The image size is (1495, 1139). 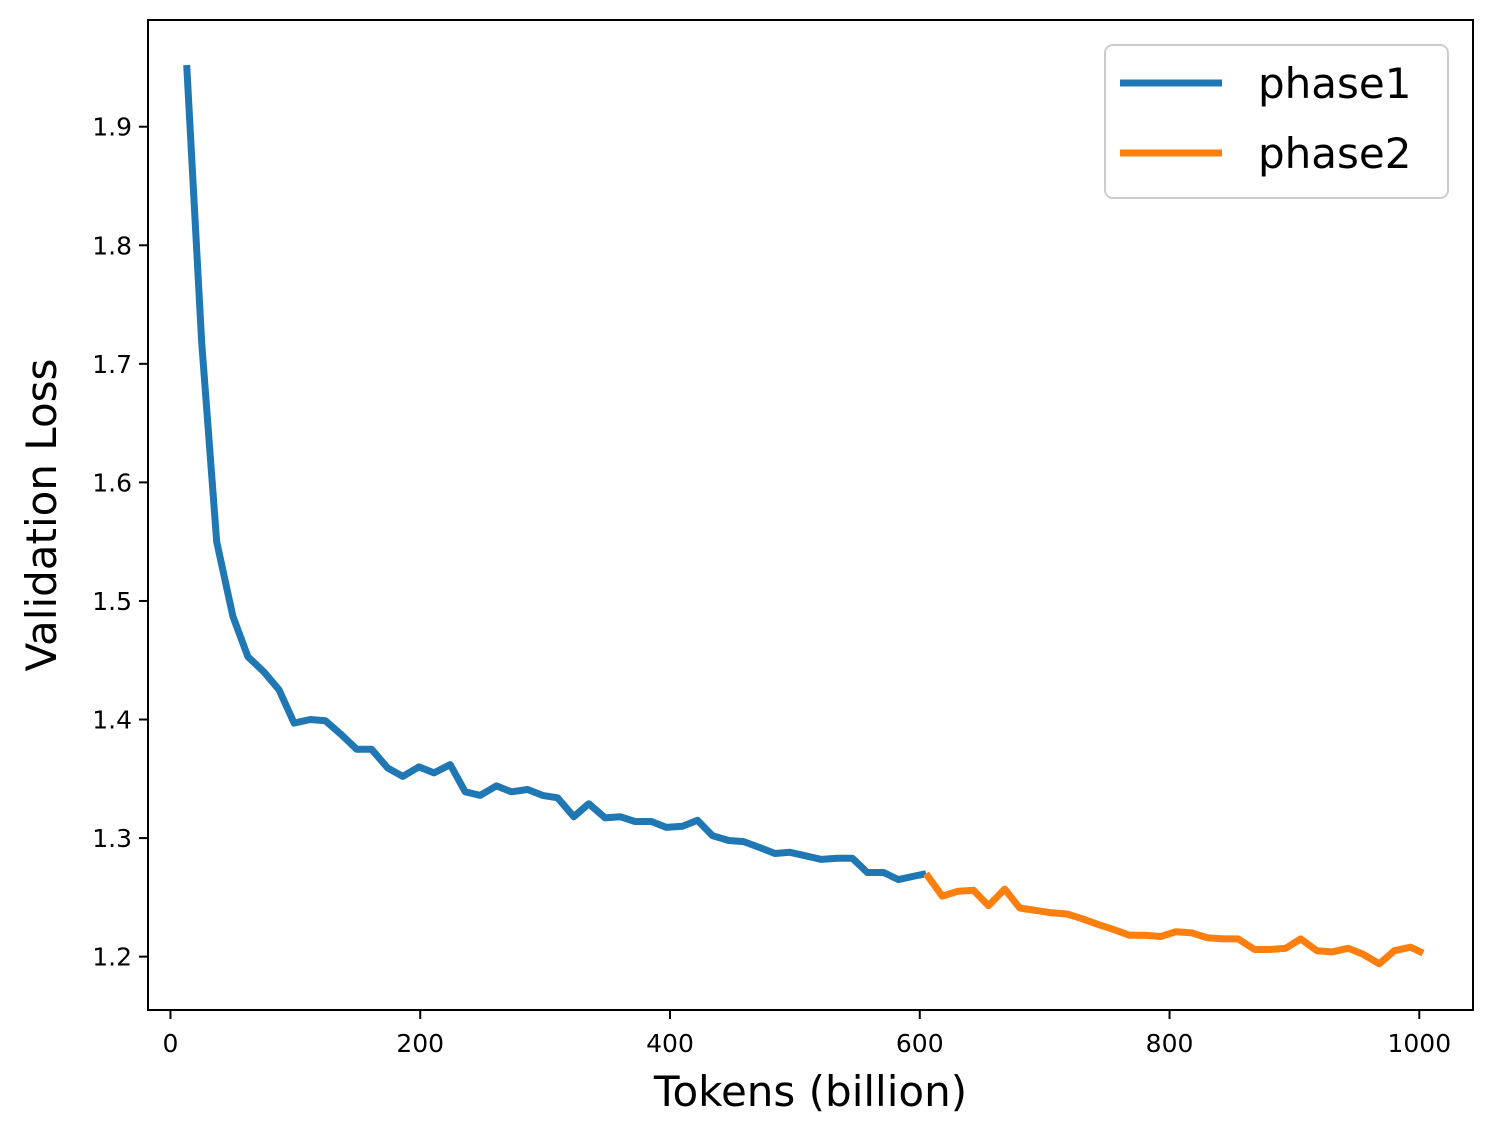 I want to click on x-tick-label: 600, so click(x=920, y=1043).